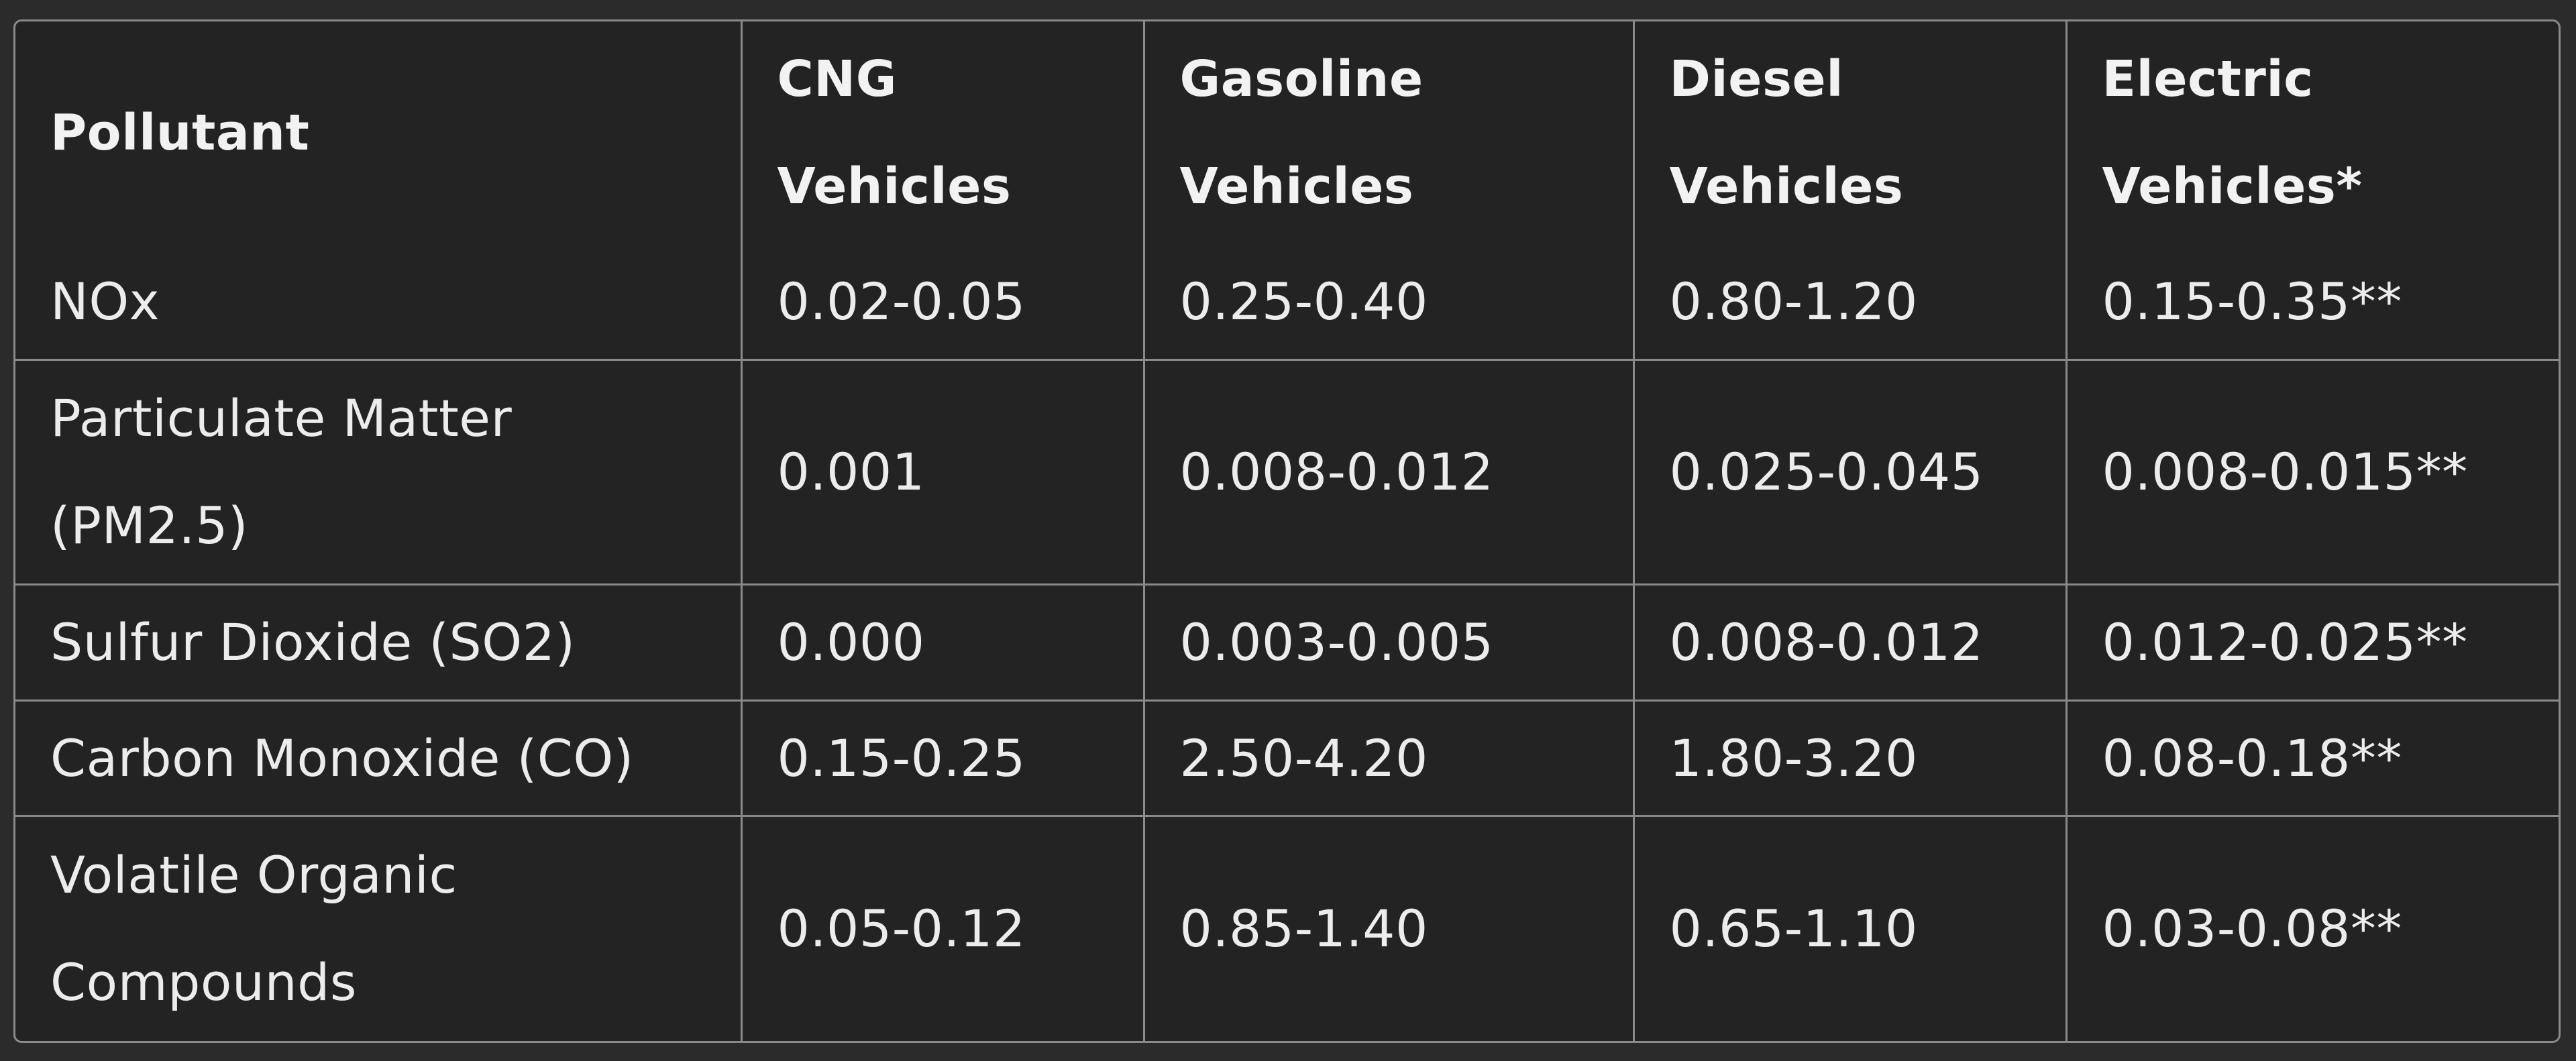 The image size is (2576, 1061). What do you see at coordinates (1850, 302) in the screenshot?
I see `table-cell: 0.80-1.20` at bounding box center [1850, 302].